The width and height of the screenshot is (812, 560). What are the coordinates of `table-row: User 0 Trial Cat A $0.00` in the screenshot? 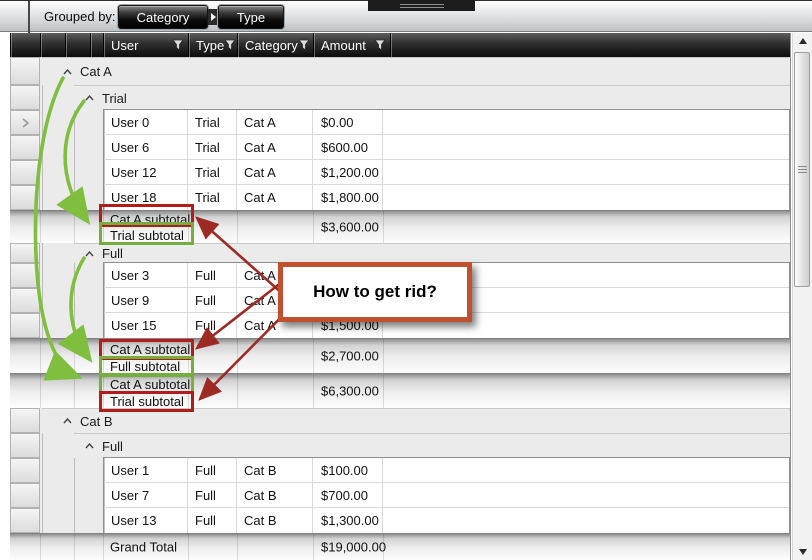 It's located at (446, 122).